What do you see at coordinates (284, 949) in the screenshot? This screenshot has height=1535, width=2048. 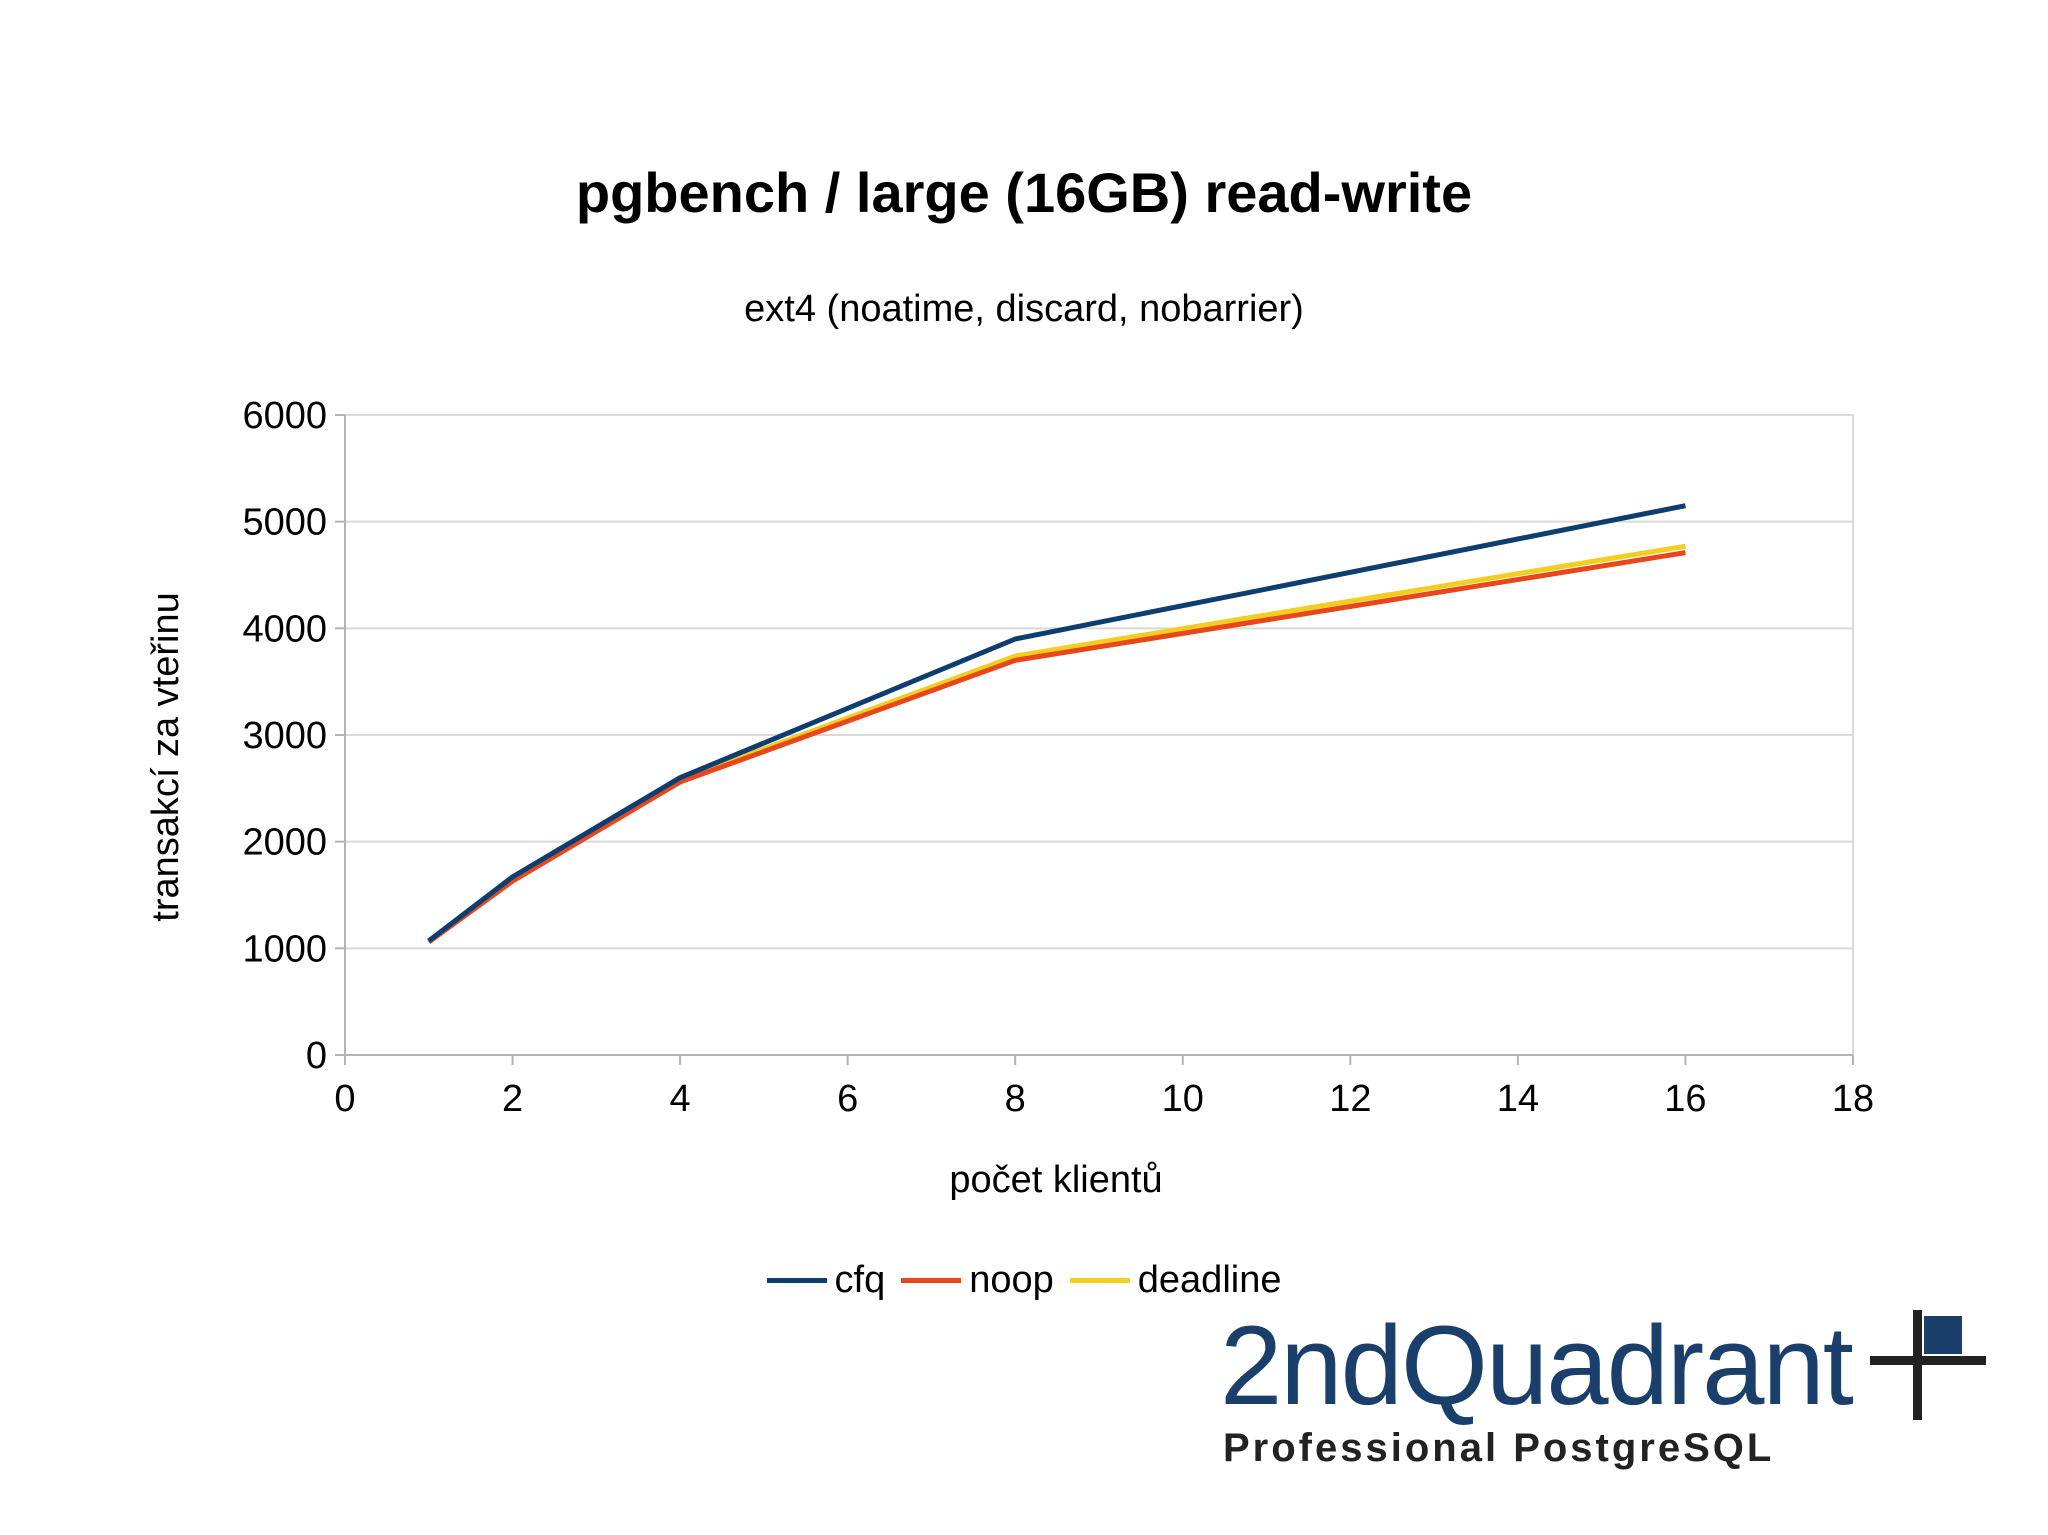 I see `y-tick-label: 1000` at bounding box center [284, 949].